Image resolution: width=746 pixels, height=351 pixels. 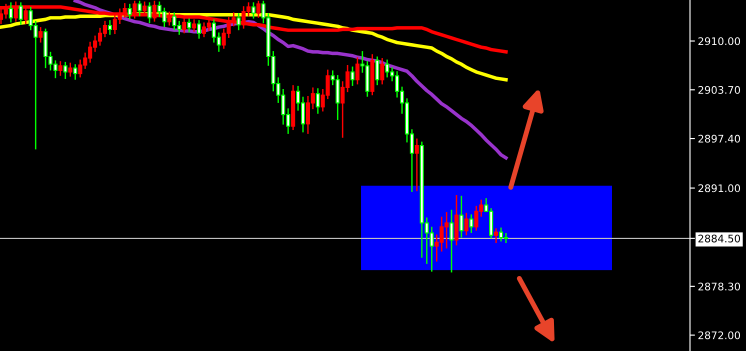 What do you see at coordinates (719, 238) in the screenshot?
I see `y-tick-label: 2884.50` at bounding box center [719, 238].